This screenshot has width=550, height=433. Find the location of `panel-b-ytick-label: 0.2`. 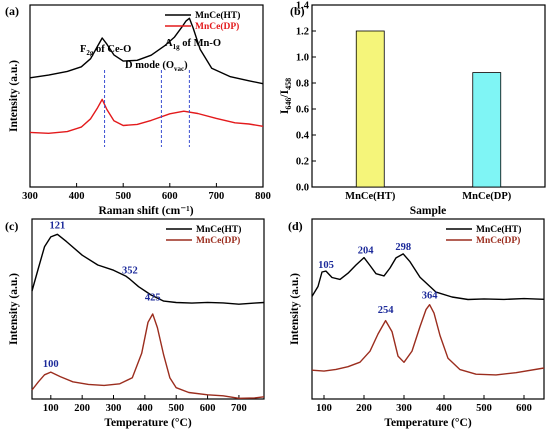

panel-b-ytick-label: 0.2 is located at coordinates (302, 162).